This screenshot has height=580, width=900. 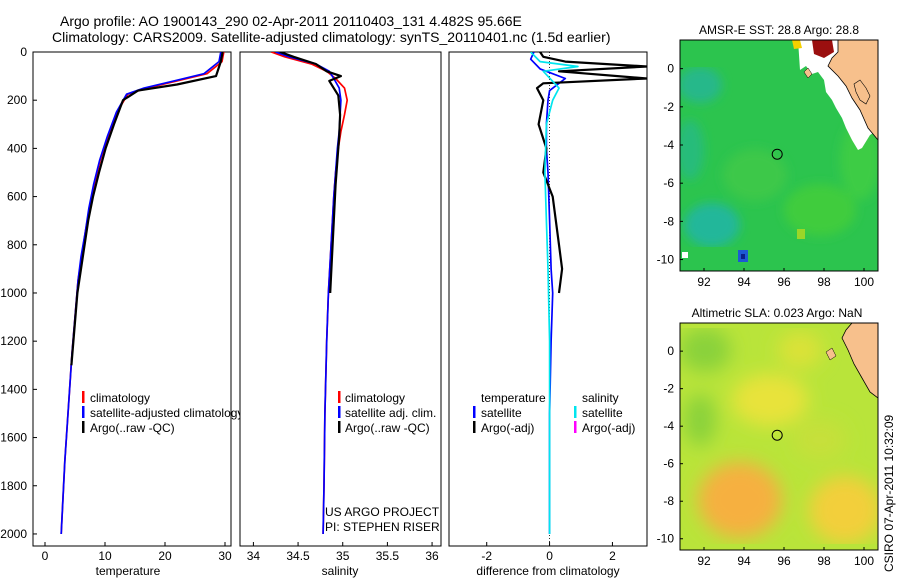 I want to click on difference-series-salinity-satellite, so click(x=554, y=293).